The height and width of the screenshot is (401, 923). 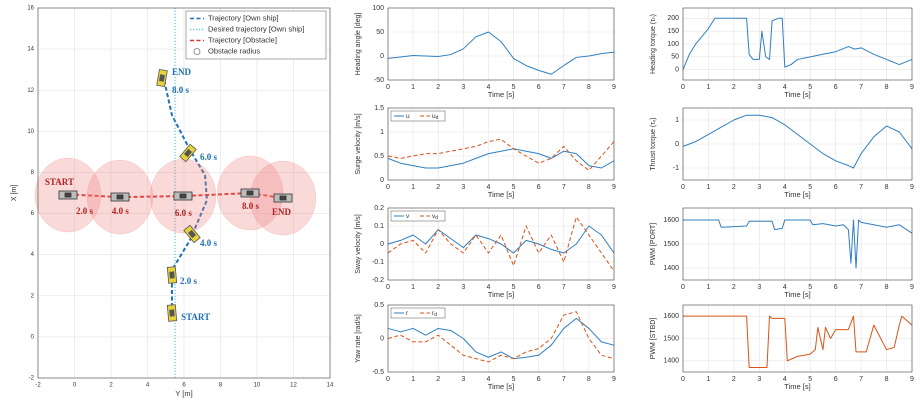 I want to click on y-axis-label: X [m], so click(x=14, y=193).